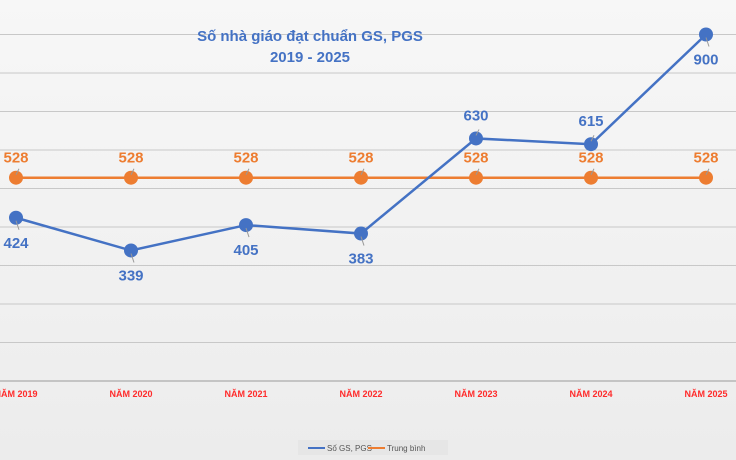 This screenshot has width=736, height=460. What do you see at coordinates (130, 394) in the screenshot?
I see `x-tick-label: NĂM 2020` at bounding box center [130, 394].